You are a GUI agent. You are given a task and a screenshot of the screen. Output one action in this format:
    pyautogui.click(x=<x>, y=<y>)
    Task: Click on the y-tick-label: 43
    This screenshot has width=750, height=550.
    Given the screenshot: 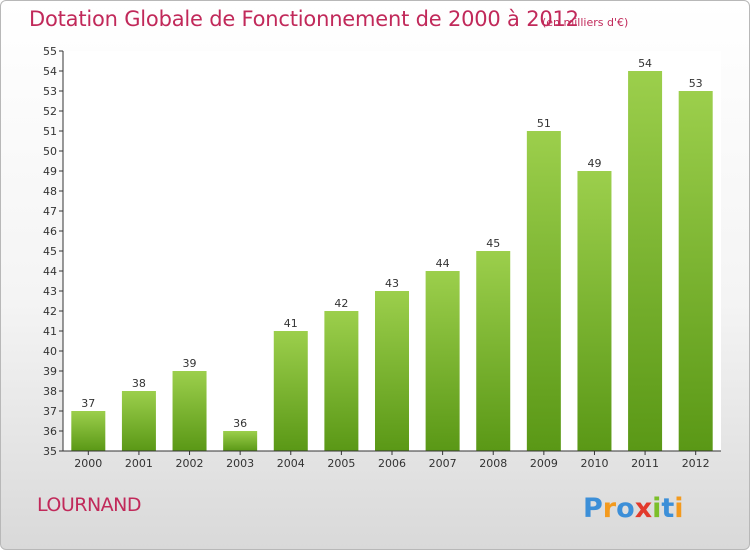 What is the action you would take?
    pyautogui.click(x=50, y=291)
    